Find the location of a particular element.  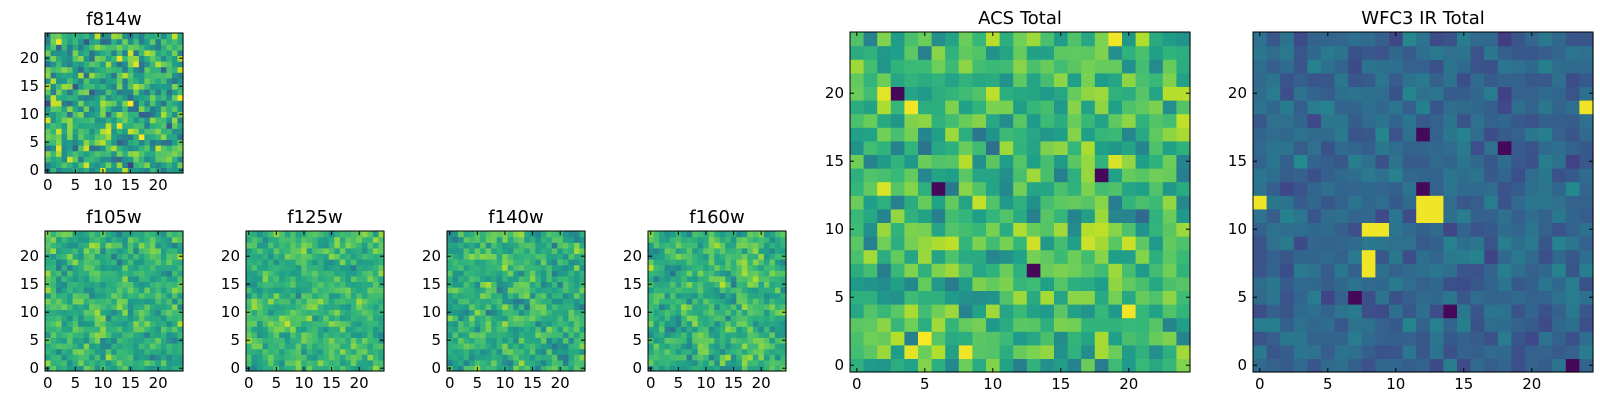

x-tick-label: 5 is located at coordinates (925, 384).